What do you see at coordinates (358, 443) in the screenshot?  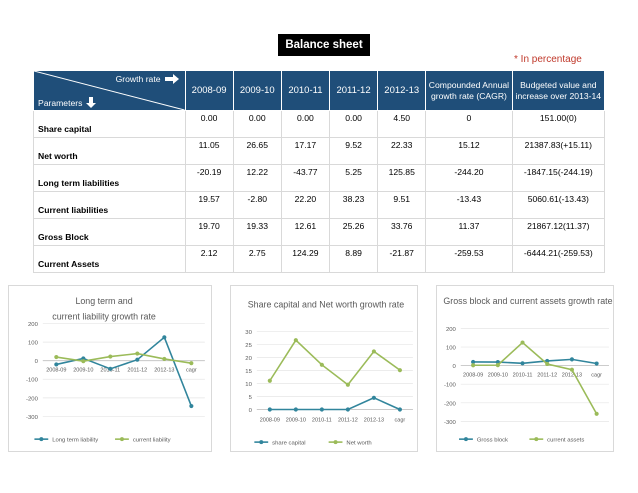 I see `legend-label: Net worth` at bounding box center [358, 443].